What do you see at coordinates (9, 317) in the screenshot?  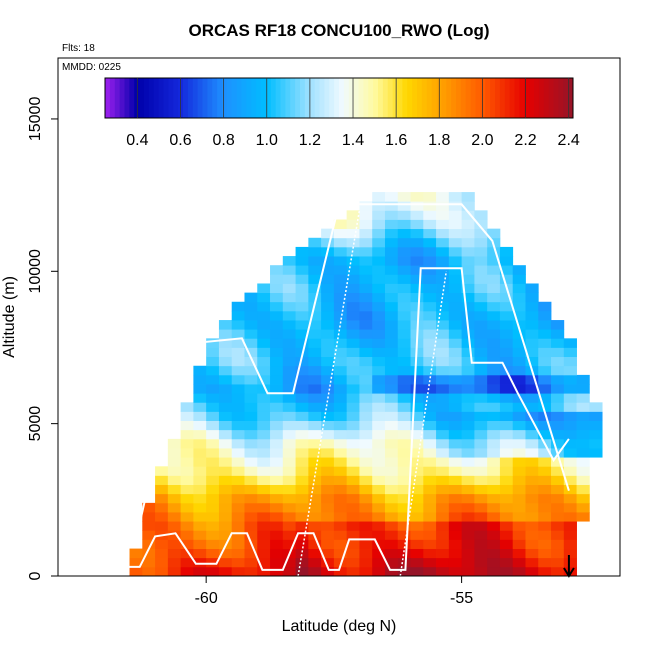 I see `y-axis-label: Altitude (m)` at bounding box center [9, 317].